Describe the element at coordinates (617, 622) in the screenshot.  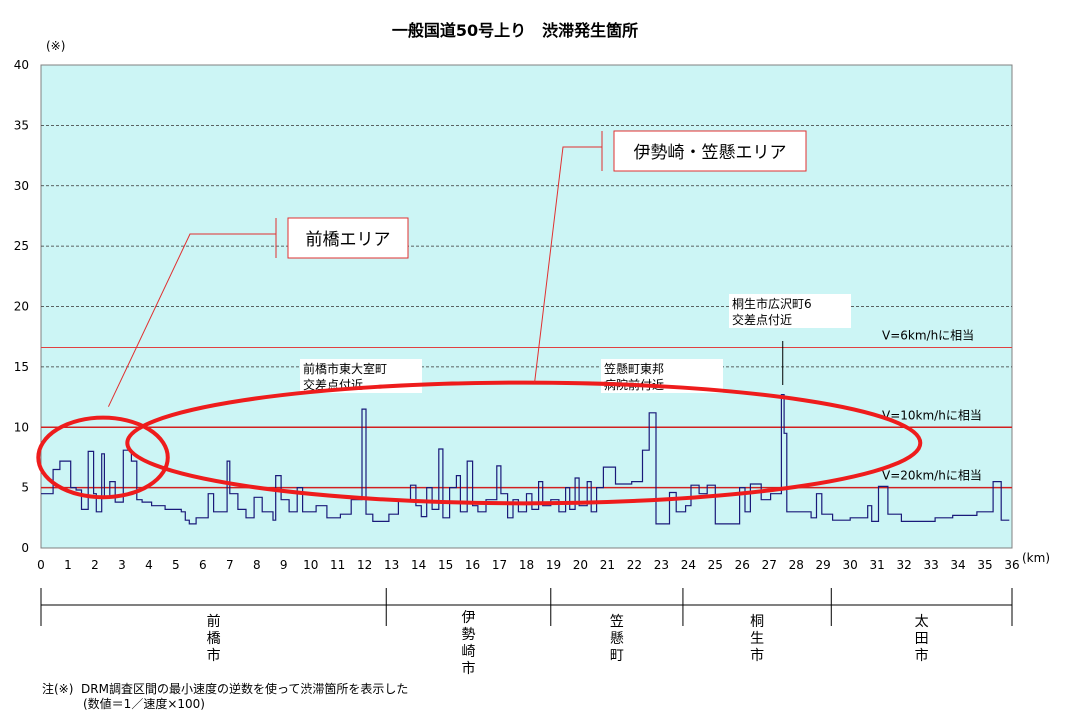
I see `region-label-char: 笠` at that location.